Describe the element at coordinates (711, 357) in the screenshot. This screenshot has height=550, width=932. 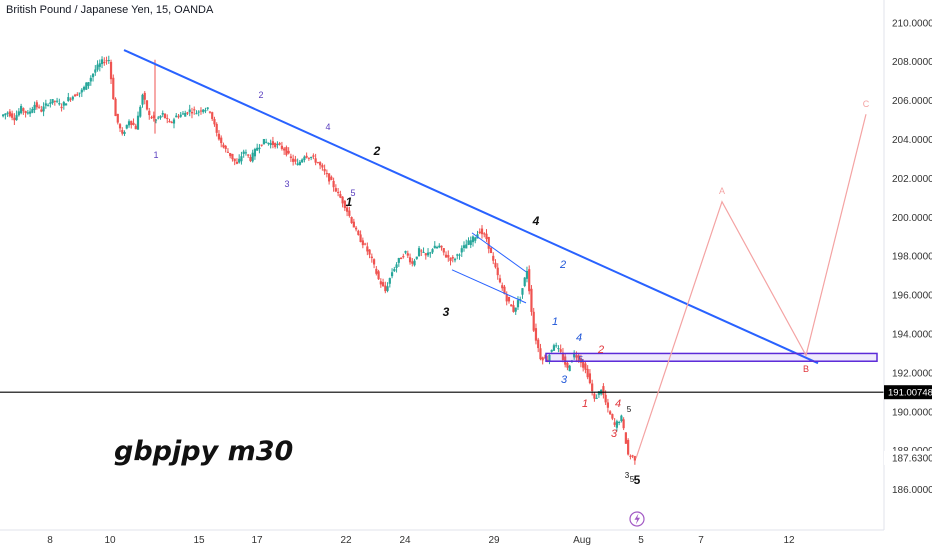
I see `resistance-zone` at that location.